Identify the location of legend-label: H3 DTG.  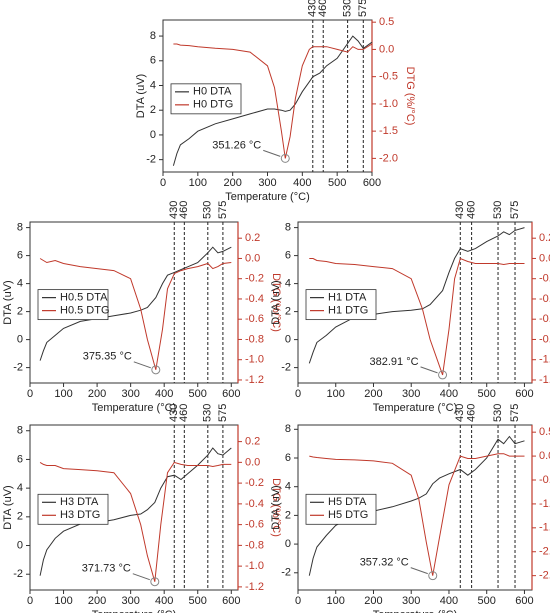
(80, 515).